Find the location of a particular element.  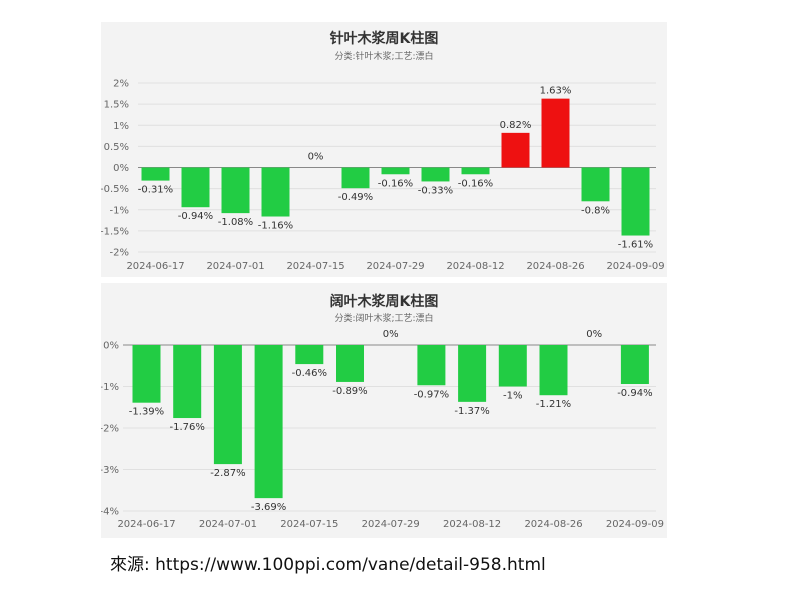

data-label: 1.63% is located at coordinates (556, 91).